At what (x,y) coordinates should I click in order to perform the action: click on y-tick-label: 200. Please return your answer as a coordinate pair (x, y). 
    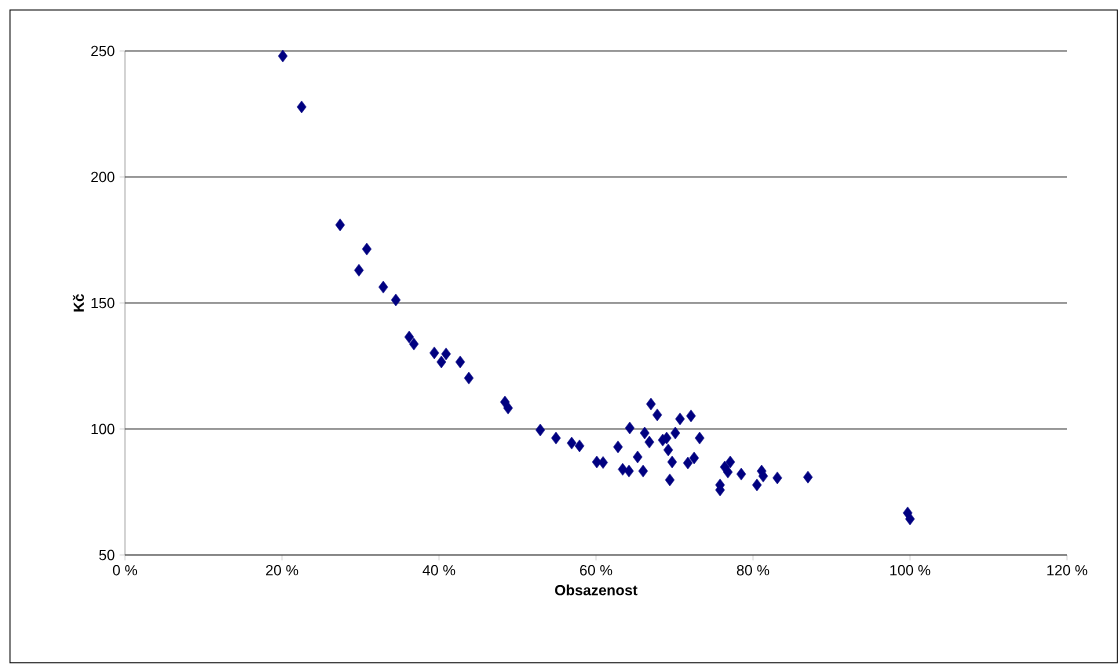
    Looking at the image, I should click on (103, 177).